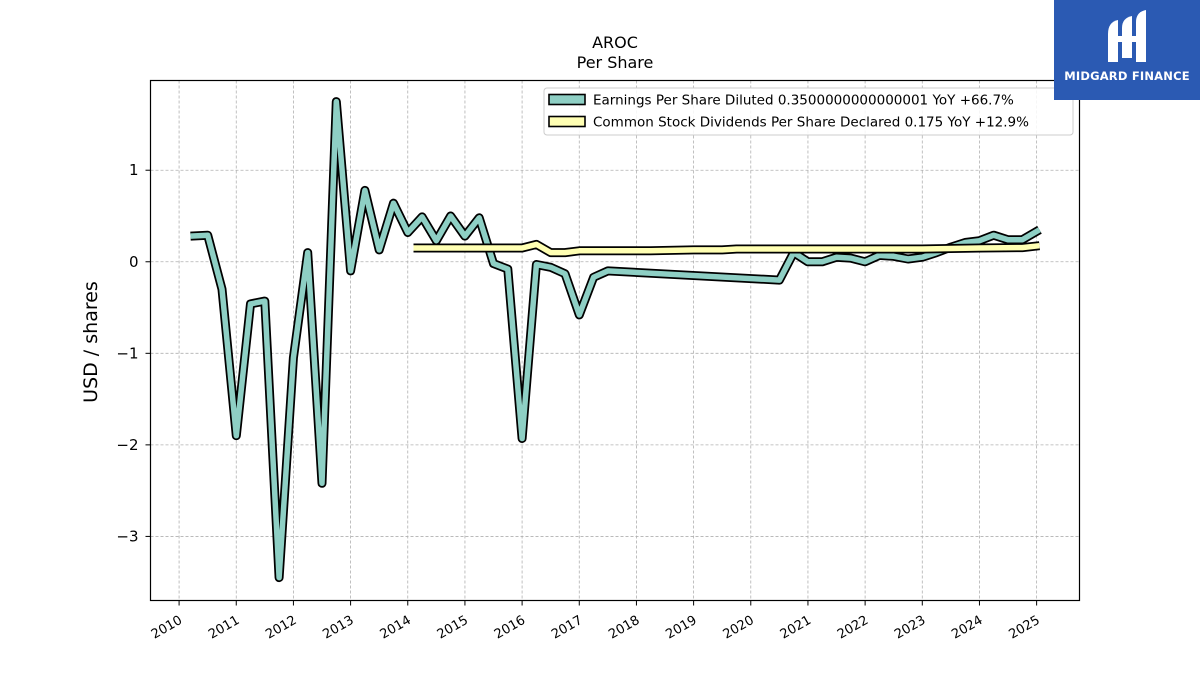  I want to click on y-tick-label: 1, so click(134, 170).